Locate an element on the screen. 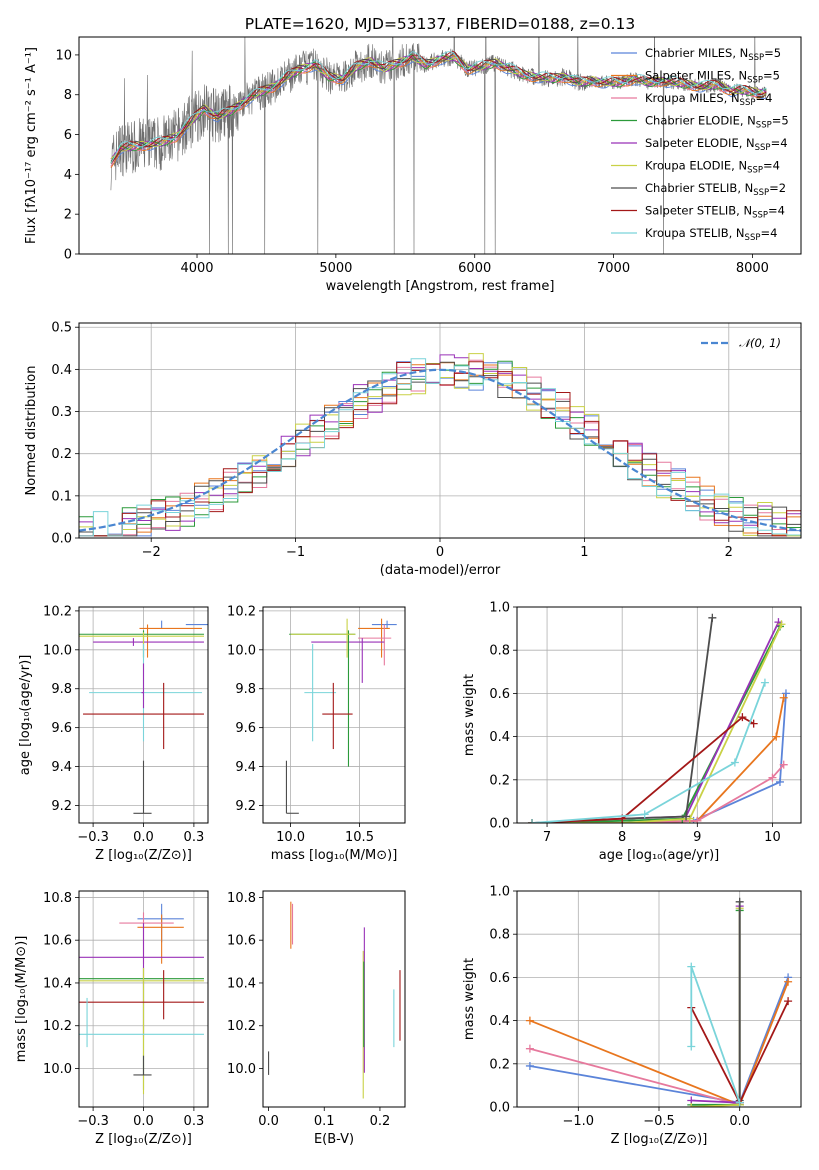  model-fit-line is located at coordinates (438, 108).